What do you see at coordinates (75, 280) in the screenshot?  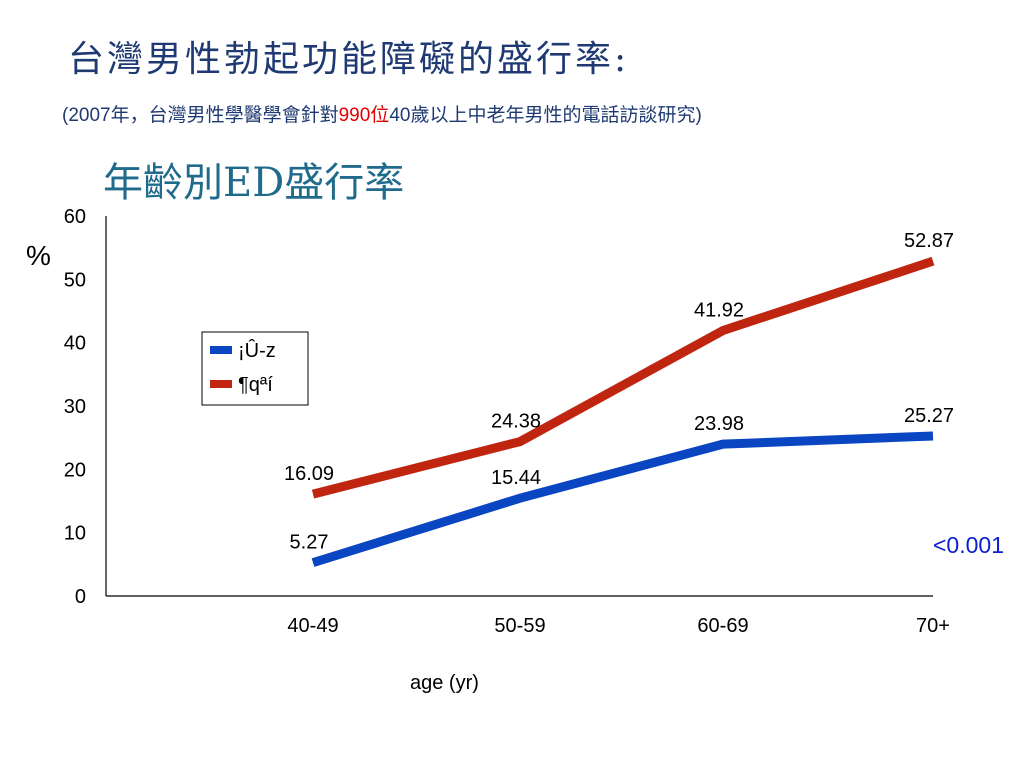 I see `y-tick-label: 50` at bounding box center [75, 280].